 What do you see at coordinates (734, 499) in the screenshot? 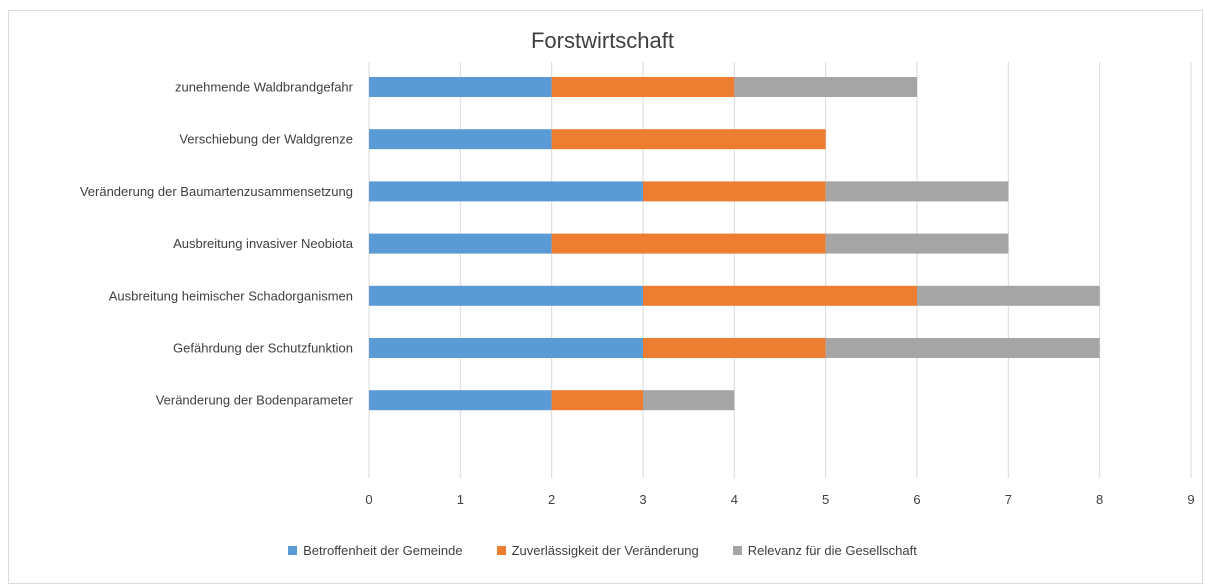
I see `x-tick-label: 4` at bounding box center [734, 499].